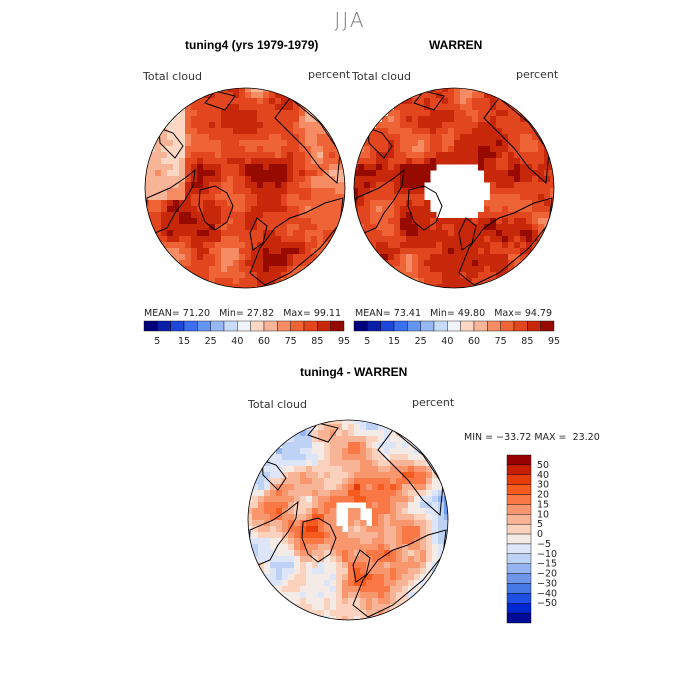 The height and width of the screenshot is (700, 700). I want to click on panel1-min-label: Min=, so click(231, 313).